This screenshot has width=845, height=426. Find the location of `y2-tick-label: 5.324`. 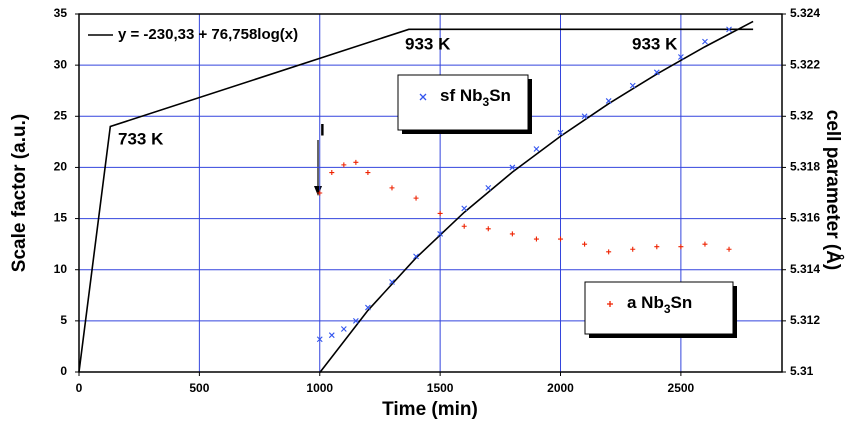

y2-tick-label: 5.324 is located at coordinates (805, 13).